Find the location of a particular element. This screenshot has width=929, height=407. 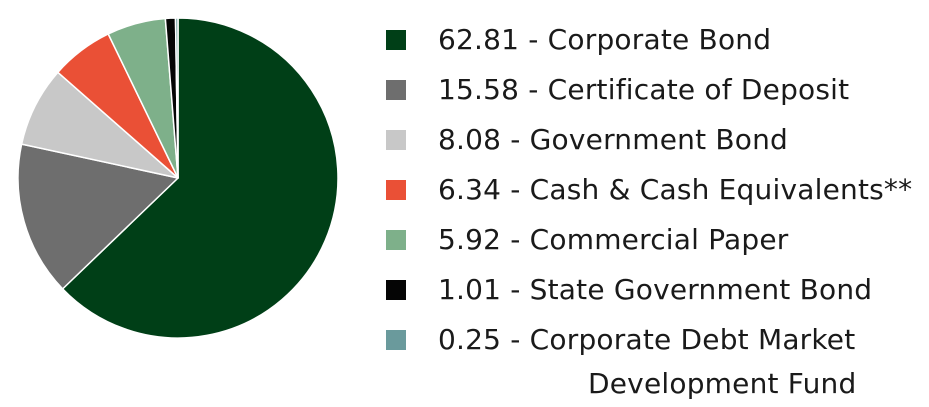

legend-item-state-government-bond: 1.01 - State Government Bond is located at coordinates (656, 293).